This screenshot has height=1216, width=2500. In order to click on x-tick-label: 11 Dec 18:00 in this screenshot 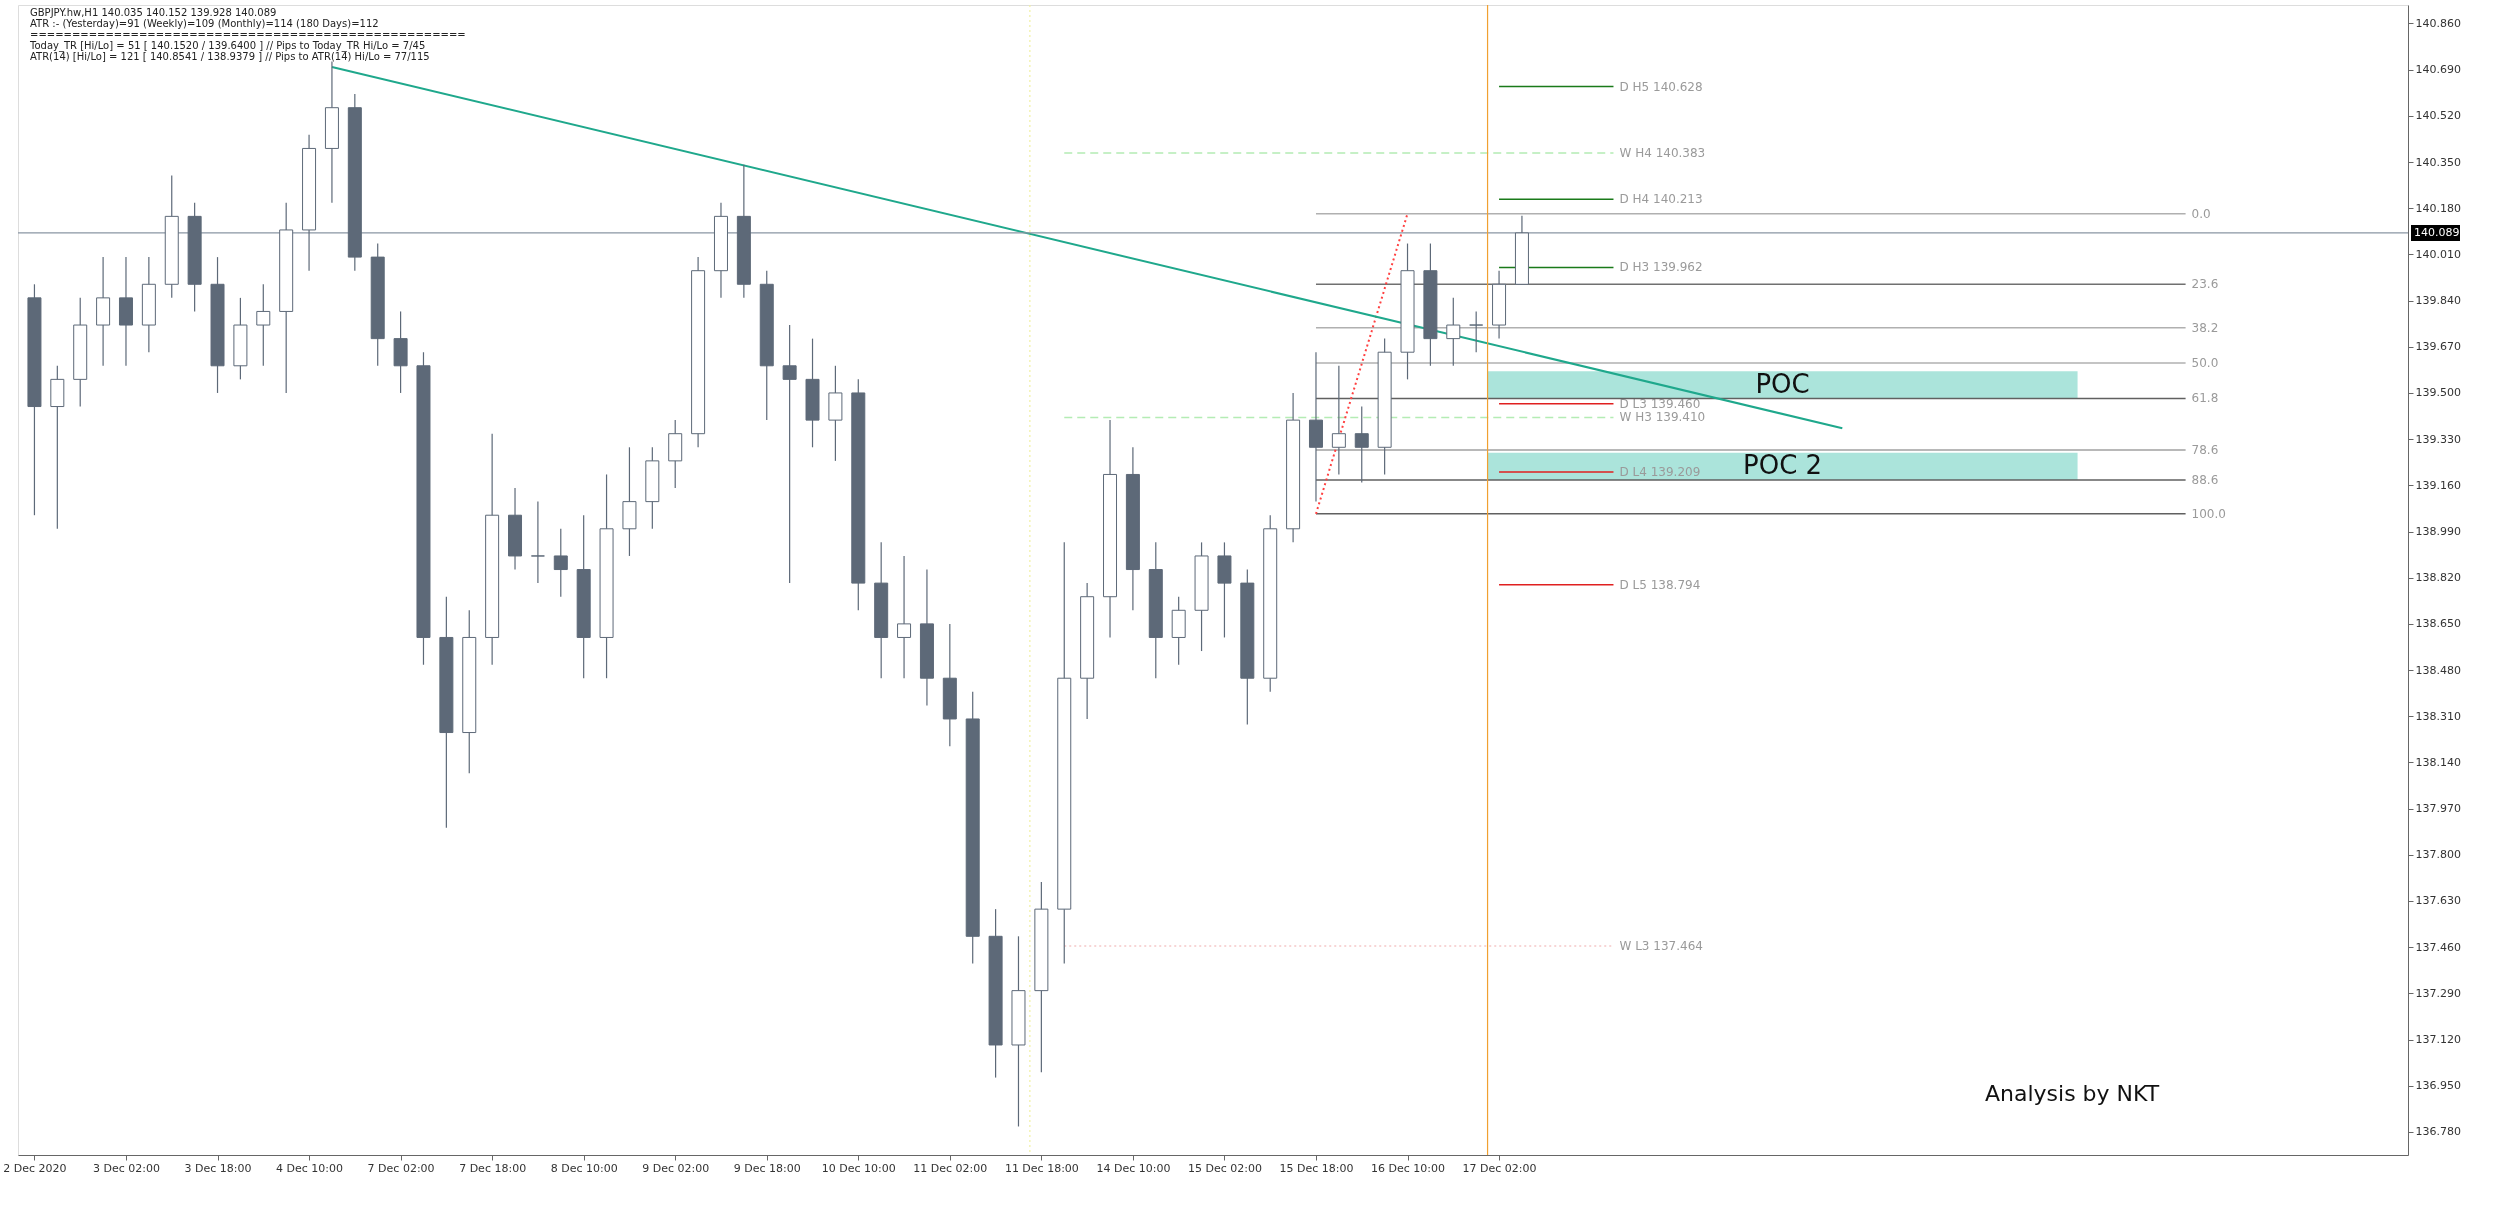, I will do `click(1041, 1168)`.